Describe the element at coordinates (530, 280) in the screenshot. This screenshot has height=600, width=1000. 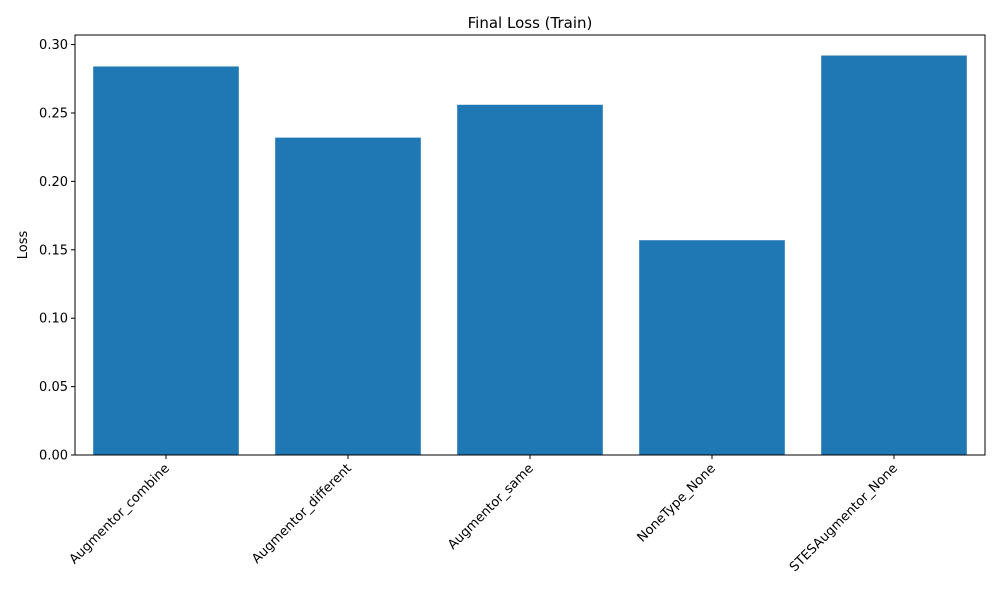
I see `bar-Augmentor_same` at that location.